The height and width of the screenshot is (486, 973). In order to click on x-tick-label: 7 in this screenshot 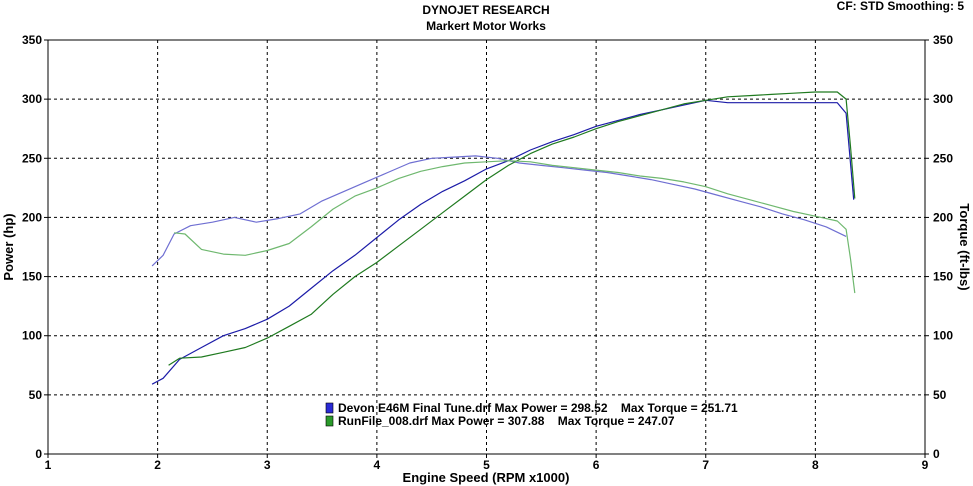, I will do `click(705, 465)`.